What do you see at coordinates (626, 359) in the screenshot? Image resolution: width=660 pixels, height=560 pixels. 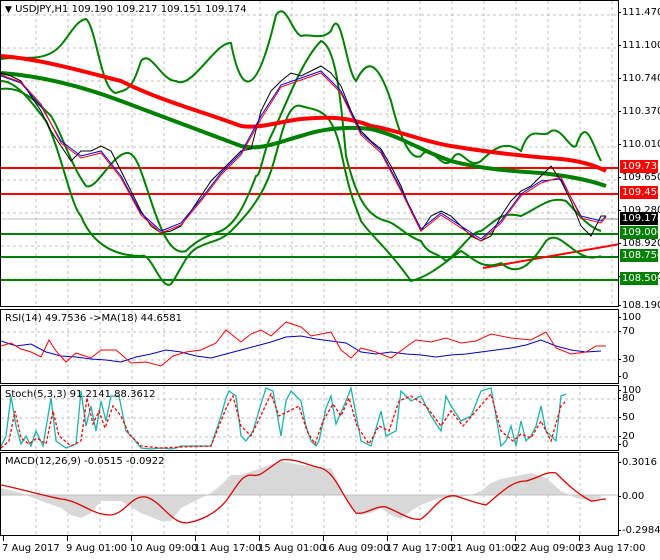 I see `rsi-tick: 30` at bounding box center [626, 359].